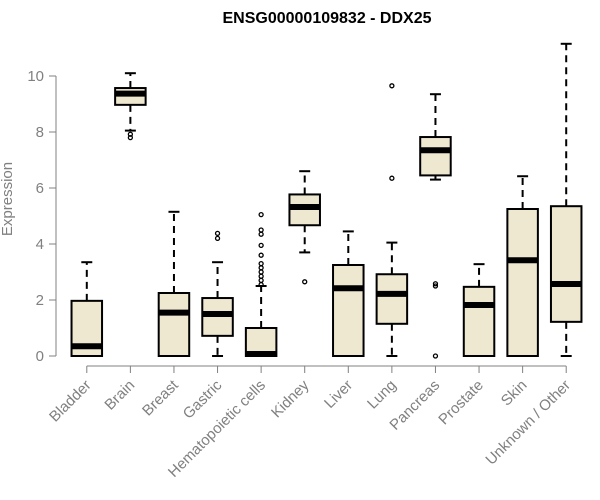 The width and height of the screenshot is (600, 500). Describe the element at coordinates (87, 309) in the screenshot. I see `box-bladder` at that location.